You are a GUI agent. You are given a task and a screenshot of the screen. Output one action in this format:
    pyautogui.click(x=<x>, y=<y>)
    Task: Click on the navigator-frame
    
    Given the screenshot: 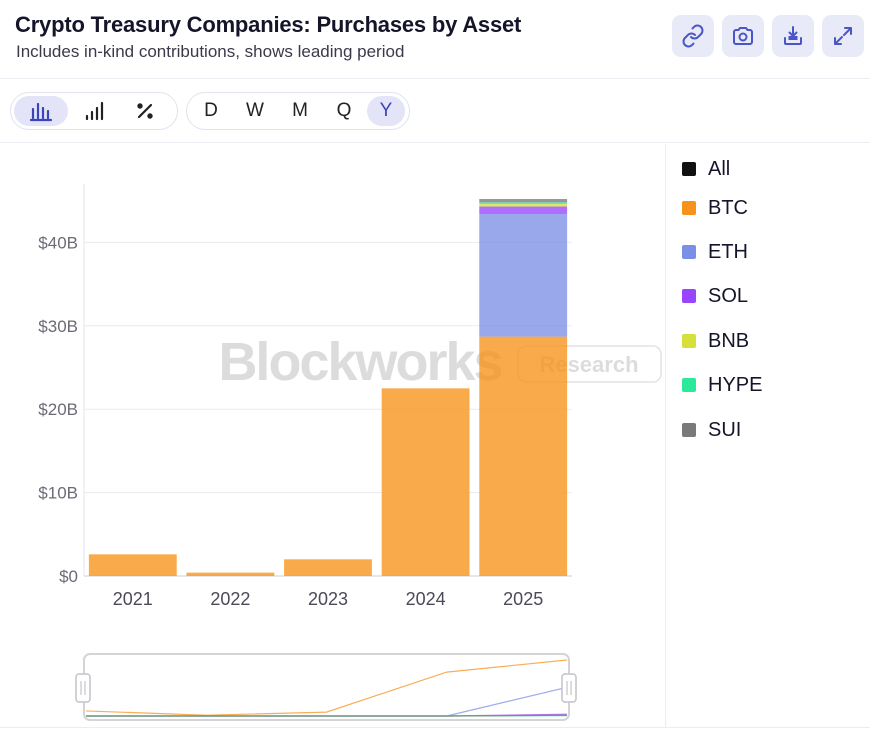 What is the action you would take?
    pyautogui.click(x=326, y=687)
    